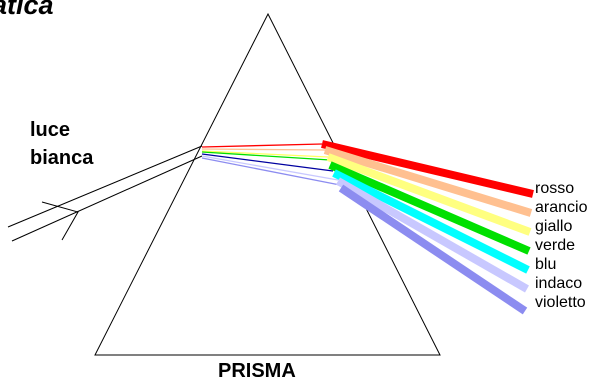 Image resolution: width=606 pixels, height=380 pixels. What do you see at coordinates (555, 245) in the screenshot?
I see `spectrum-label-verde: verde` at bounding box center [555, 245].